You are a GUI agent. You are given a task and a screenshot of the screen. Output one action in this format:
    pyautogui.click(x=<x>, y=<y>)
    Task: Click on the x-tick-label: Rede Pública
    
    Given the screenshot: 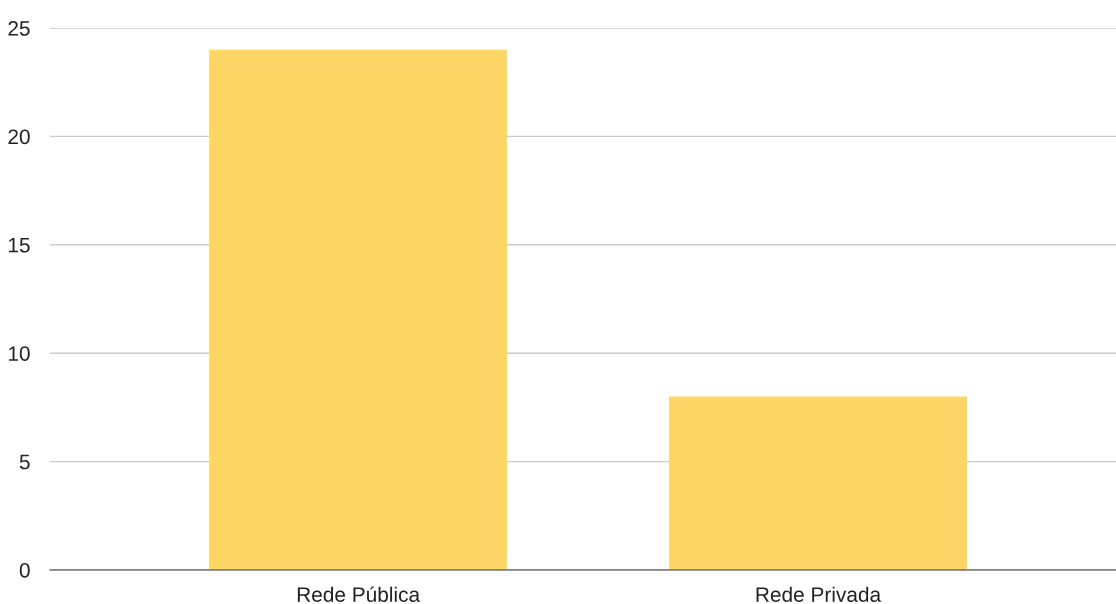 What is the action you would take?
    pyautogui.click(x=359, y=594)
    